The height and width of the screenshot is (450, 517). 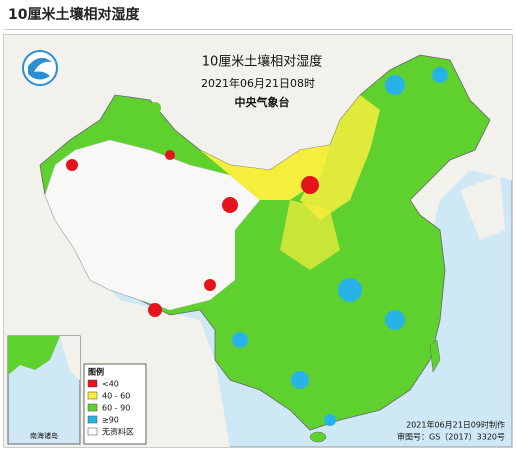 I want to click on page-header: 10厘米土壤相对湿度, so click(x=74, y=15).